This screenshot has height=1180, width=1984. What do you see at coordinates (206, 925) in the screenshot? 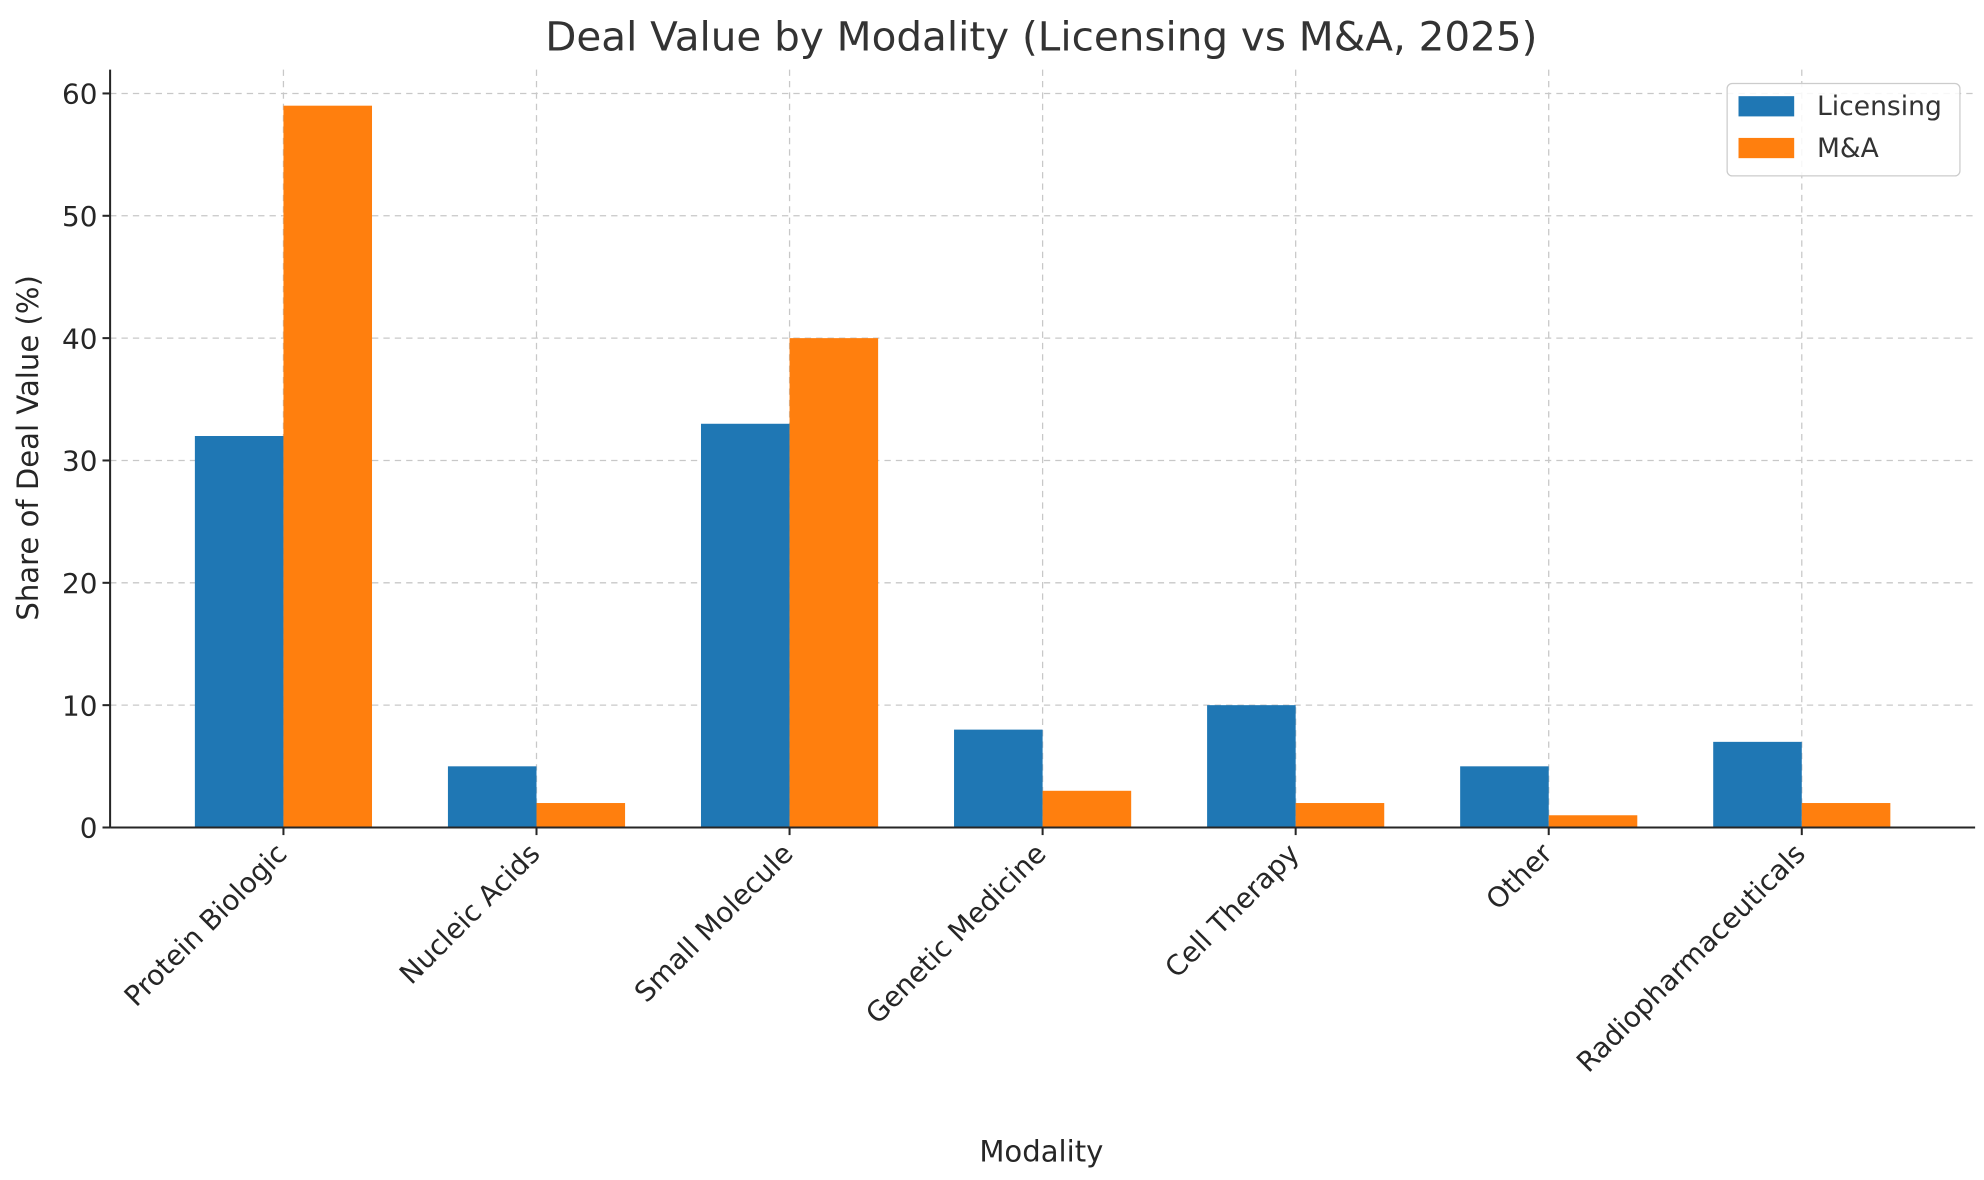
I see `x-tick-label: Protein Biologic` at bounding box center [206, 925].